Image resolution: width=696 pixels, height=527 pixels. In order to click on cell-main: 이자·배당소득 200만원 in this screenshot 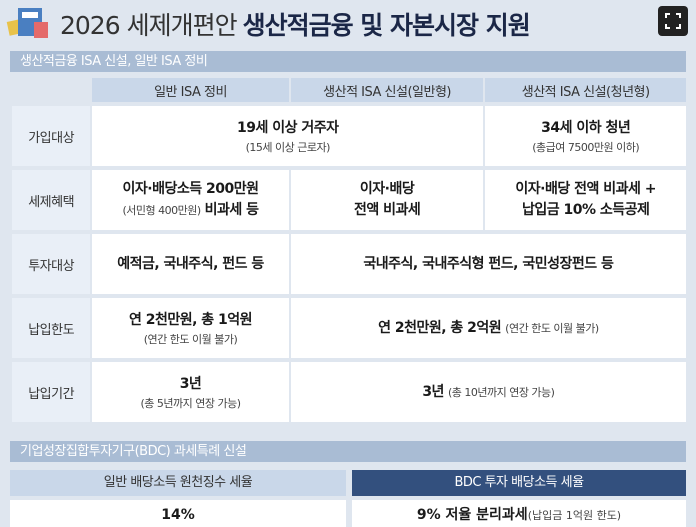, I will do `click(190, 189)`.